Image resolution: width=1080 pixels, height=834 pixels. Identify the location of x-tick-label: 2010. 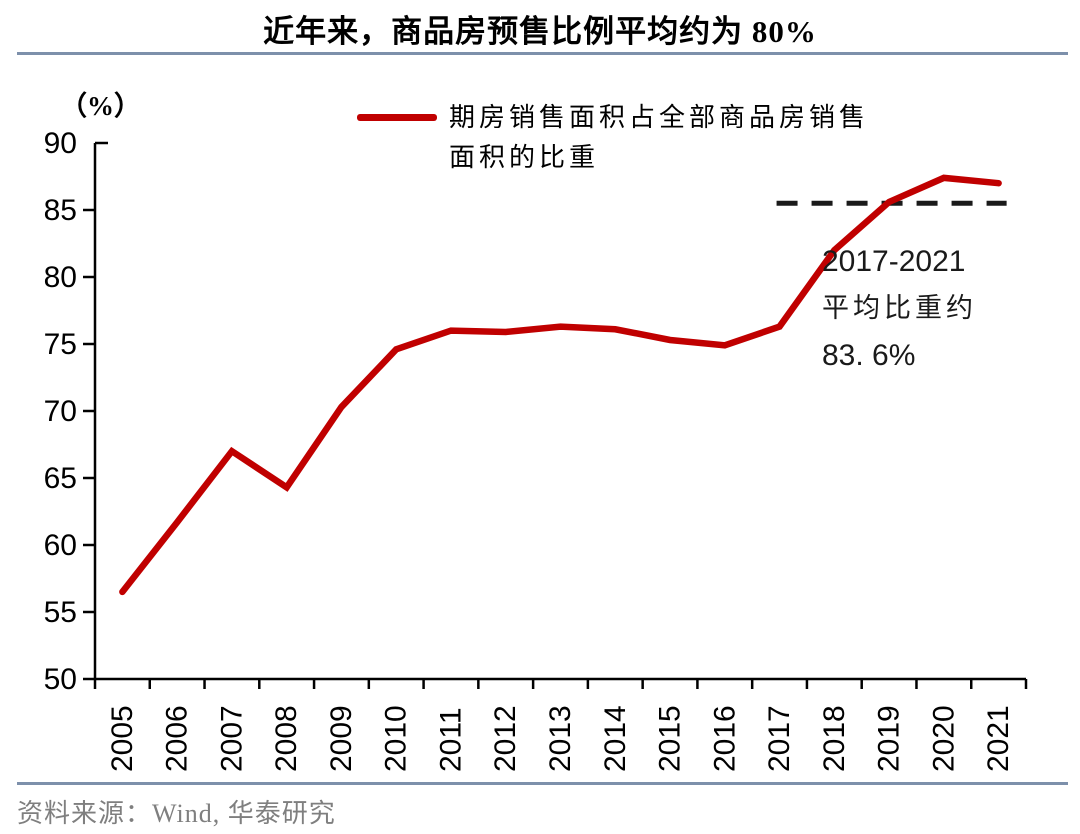
(396, 738).